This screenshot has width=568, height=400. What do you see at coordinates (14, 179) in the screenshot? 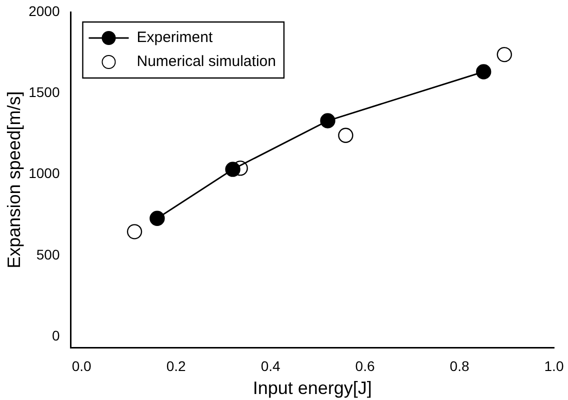
I see `y-axis-title: Expansion speed[m/s]` at bounding box center [14, 179].